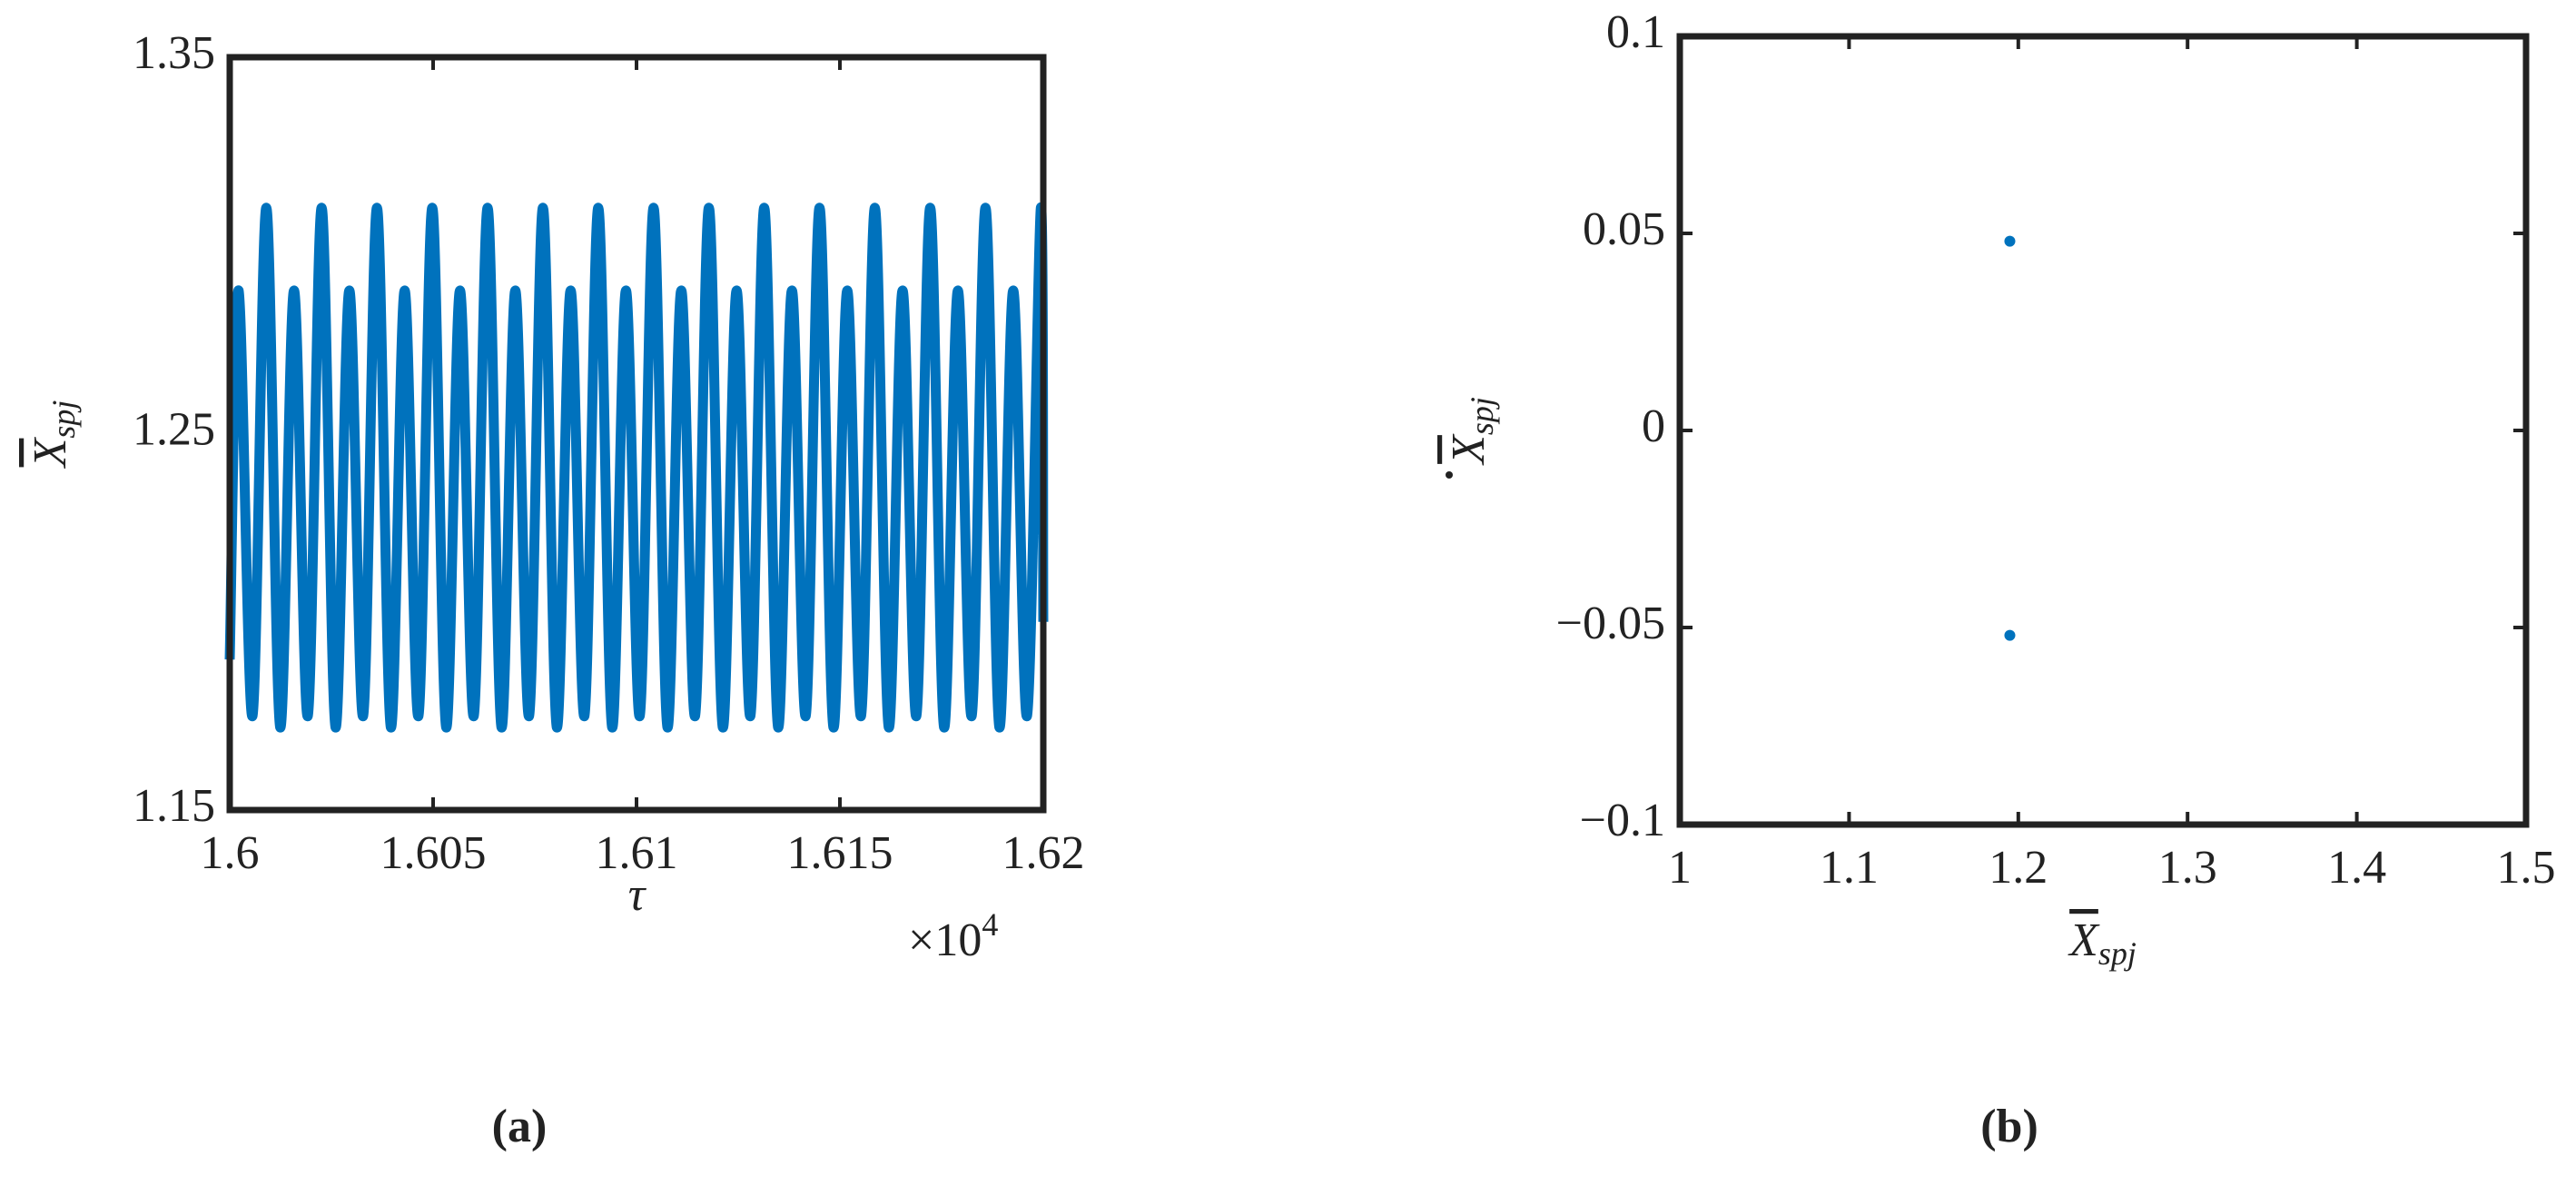 Image resolution: width=2576 pixels, height=1186 pixels. I want to click on x-tick-label: 1.3, so click(2187, 868).